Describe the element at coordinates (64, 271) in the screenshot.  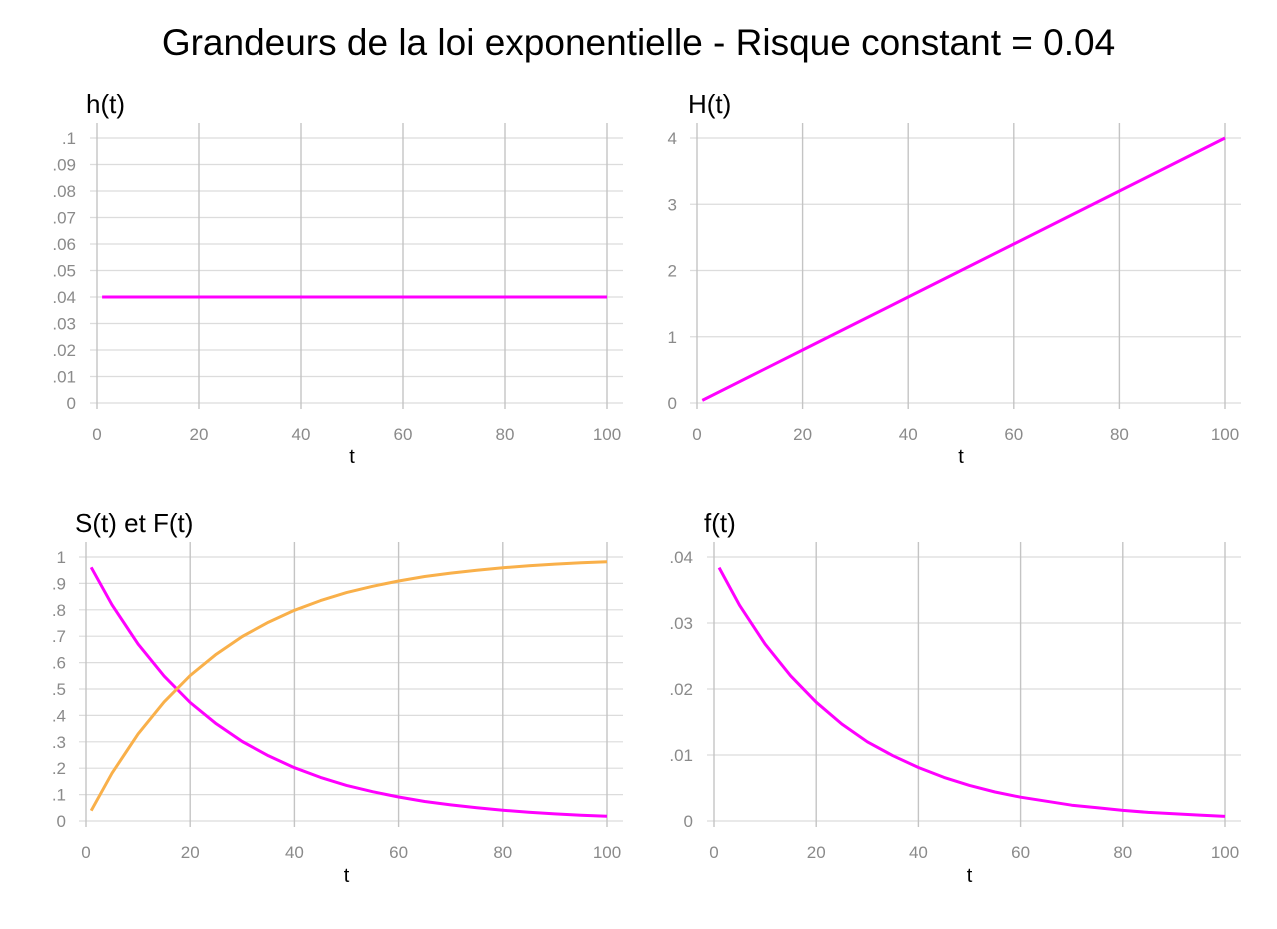
I see `y-tick-label: .05` at that location.